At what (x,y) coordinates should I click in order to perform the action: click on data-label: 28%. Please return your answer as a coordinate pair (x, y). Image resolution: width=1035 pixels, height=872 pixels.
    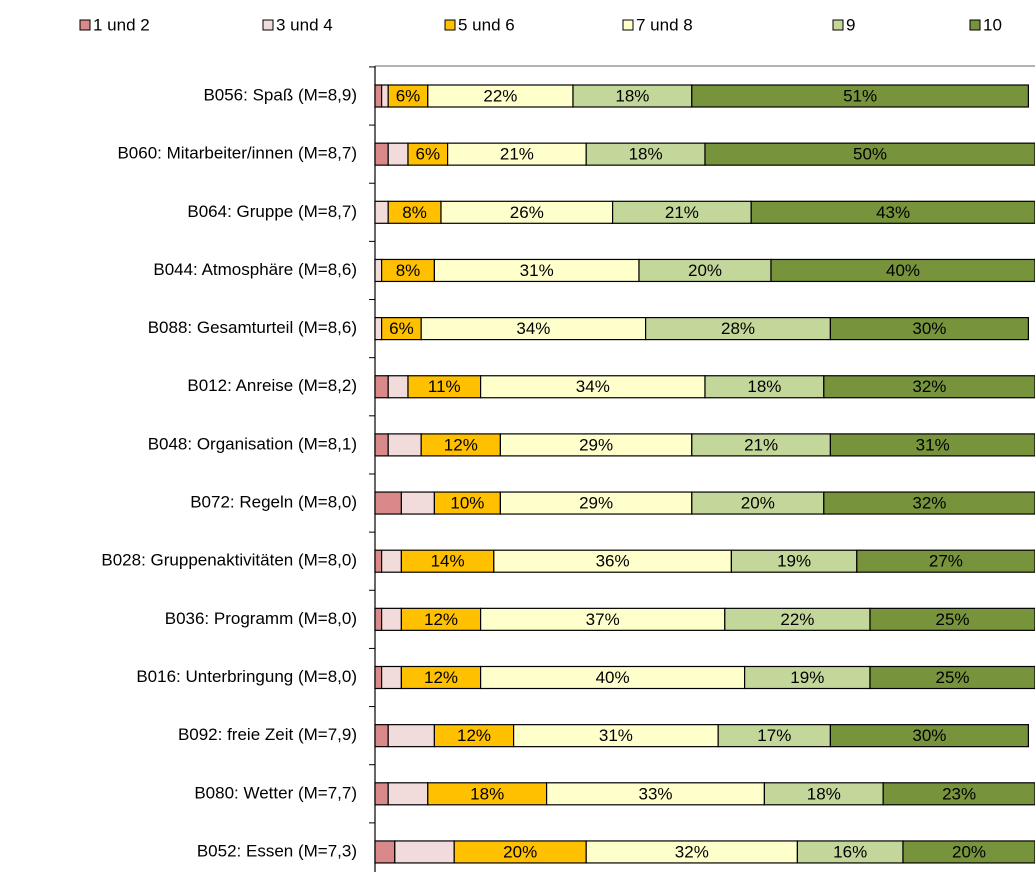
    Looking at the image, I should click on (738, 328).